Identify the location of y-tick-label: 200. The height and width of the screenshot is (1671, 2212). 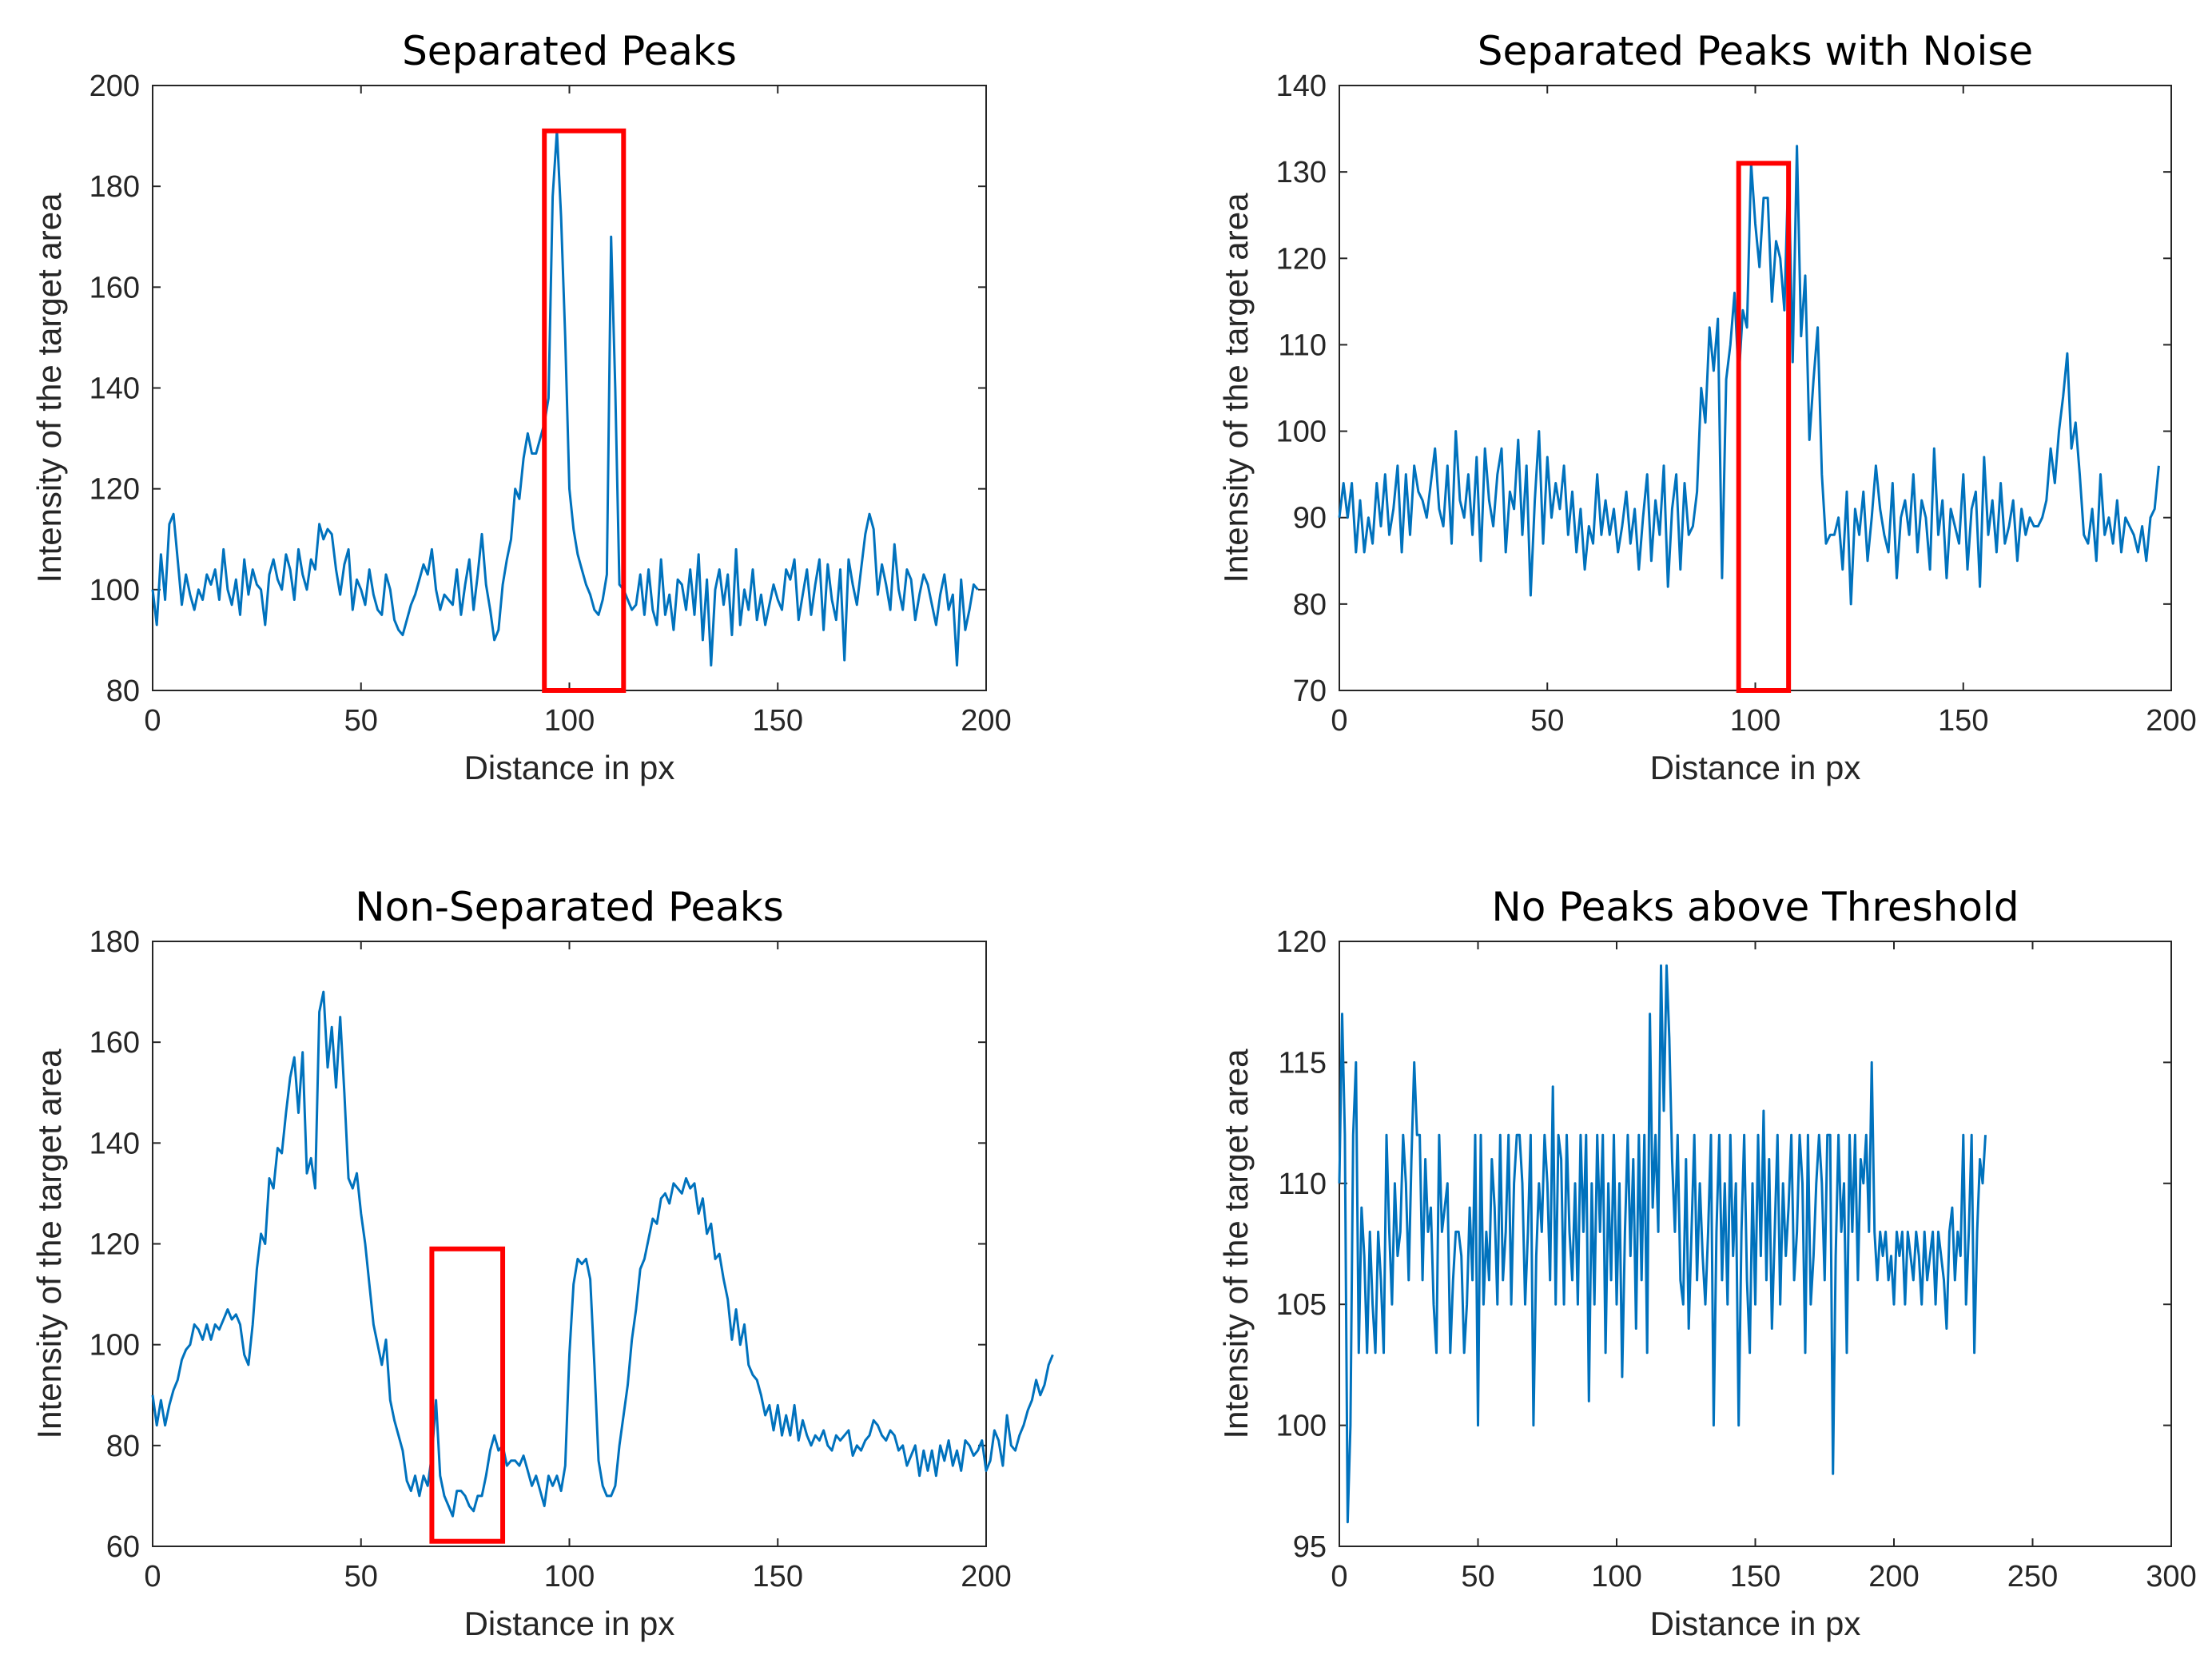
(115, 87).